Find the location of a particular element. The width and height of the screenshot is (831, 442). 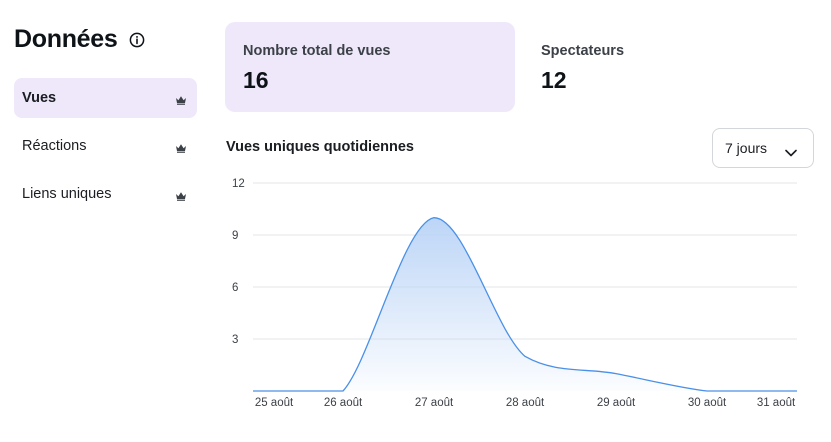

sidebar-item-liens-uniques: Liens uniques is located at coordinates (105, 194).